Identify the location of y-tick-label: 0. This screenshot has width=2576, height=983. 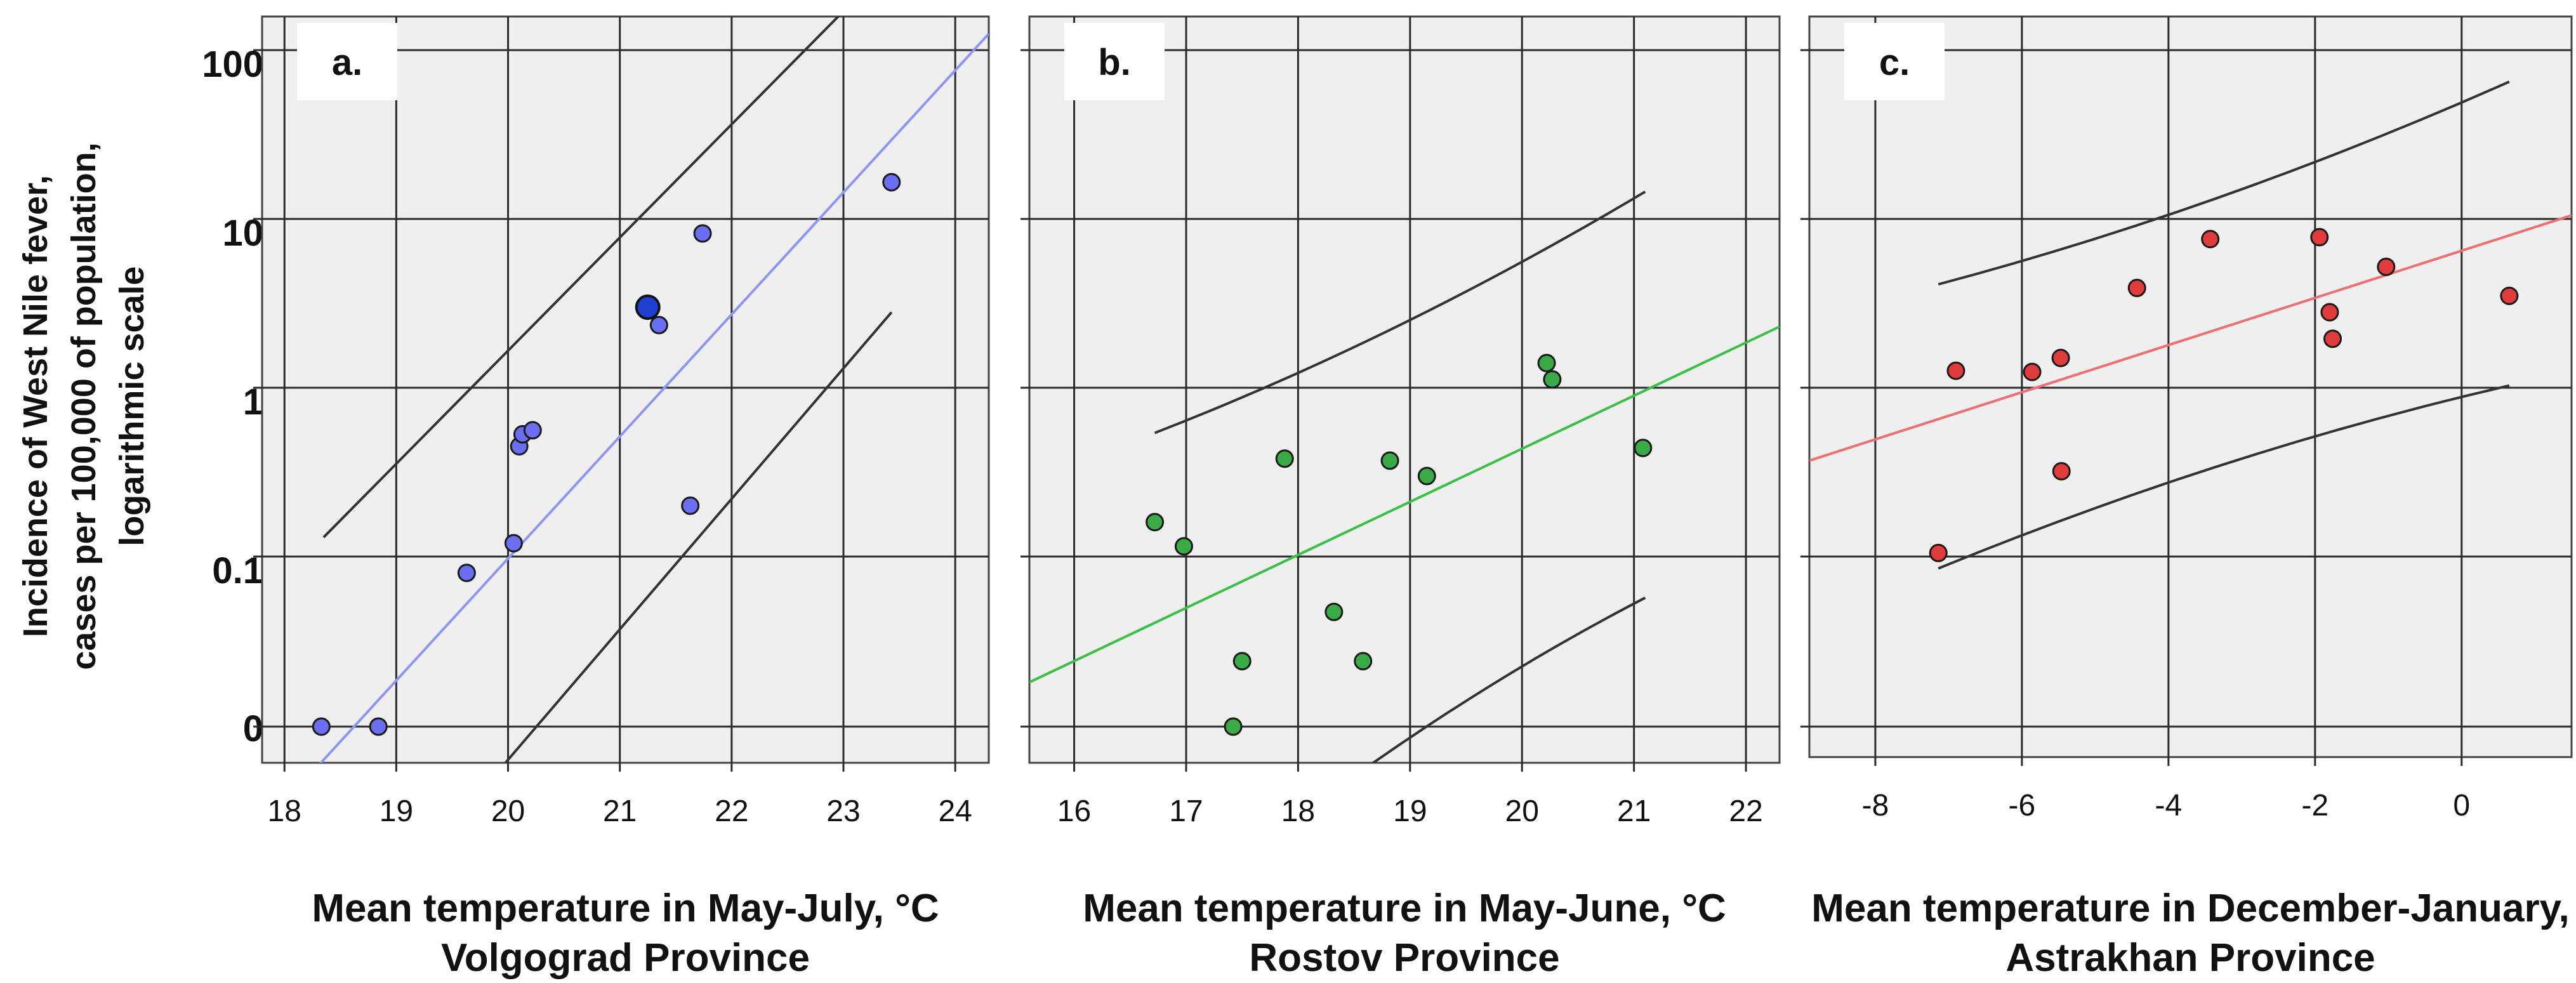
(253, 729).